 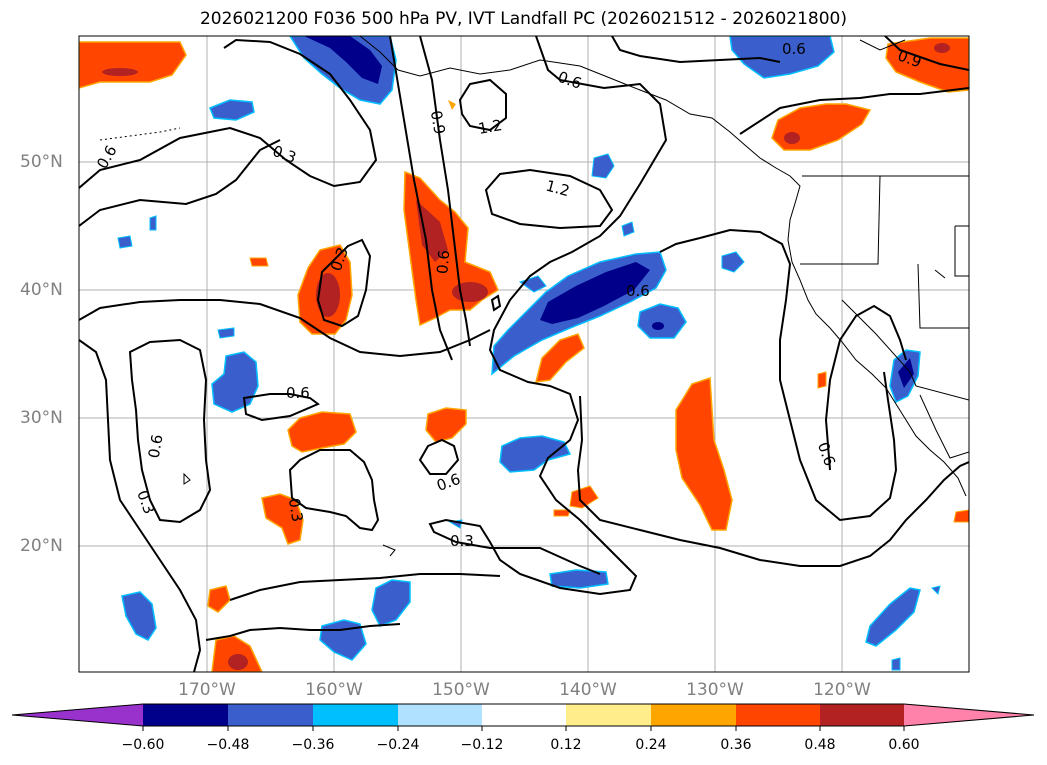 What do you see at coordinates (207, 690) in the screenshot?
I see `lon-label: 170°W` at bounding box center [207, 690].